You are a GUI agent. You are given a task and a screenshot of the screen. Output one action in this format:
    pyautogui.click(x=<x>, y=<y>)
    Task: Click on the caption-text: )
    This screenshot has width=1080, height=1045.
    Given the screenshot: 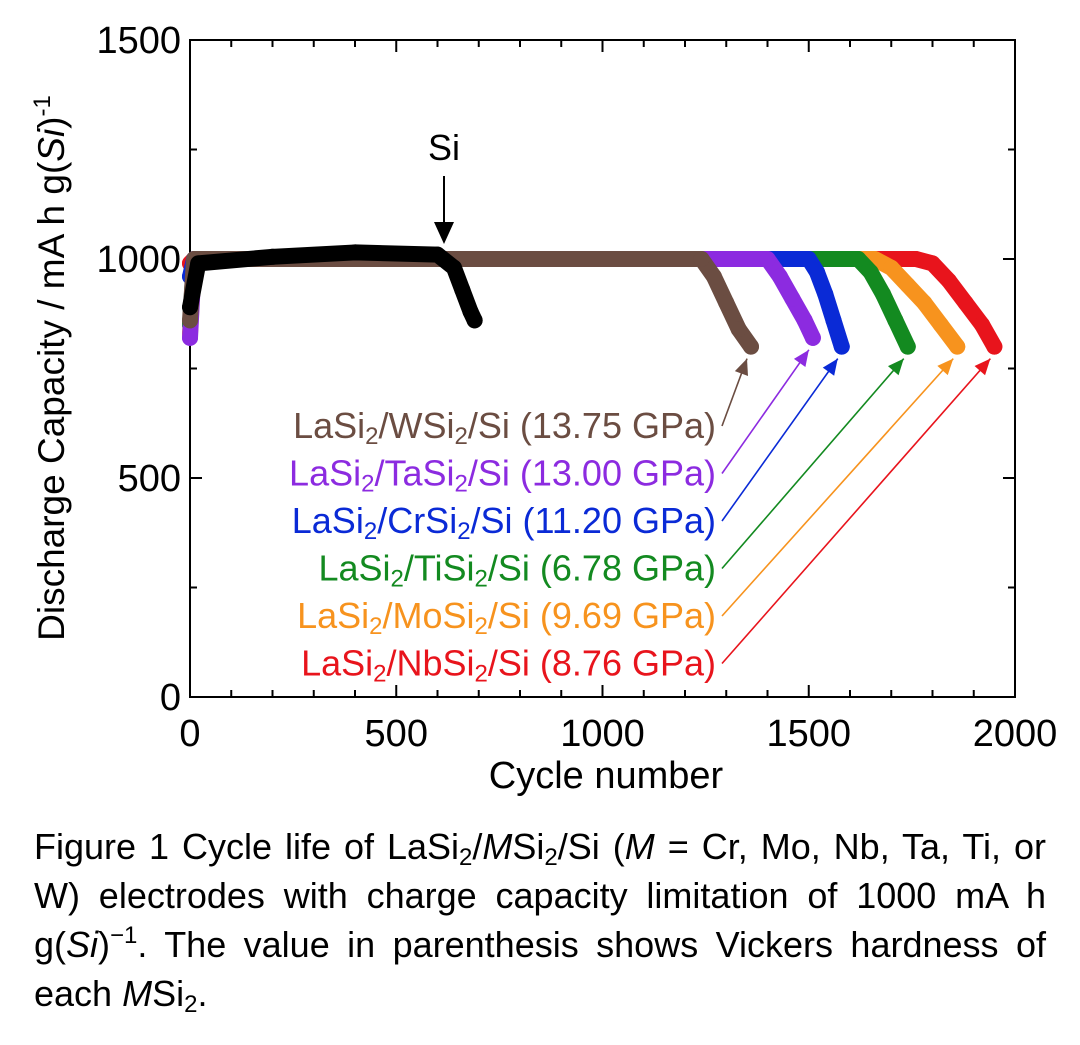 What is the action you would take?
    pyautogui.click(x=104, y=944)
    